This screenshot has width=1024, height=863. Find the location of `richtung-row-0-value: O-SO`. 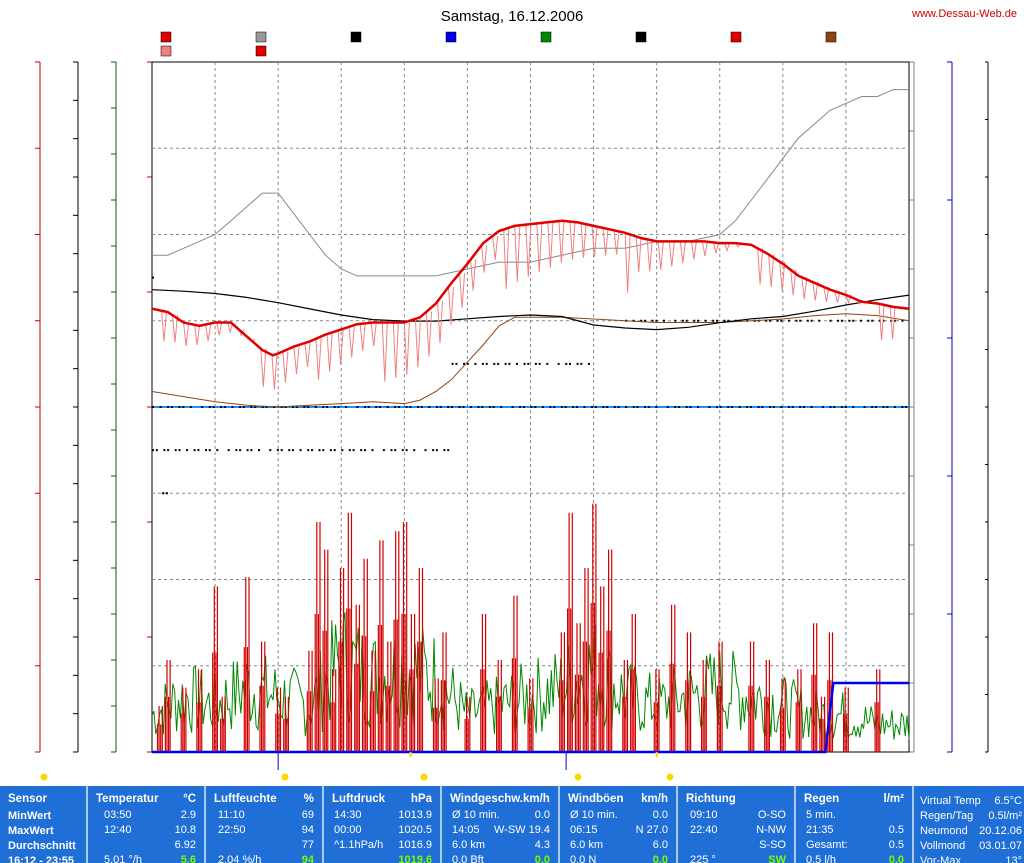

richtung-row-0-value: O-SO is located at coordinates (771, 815).